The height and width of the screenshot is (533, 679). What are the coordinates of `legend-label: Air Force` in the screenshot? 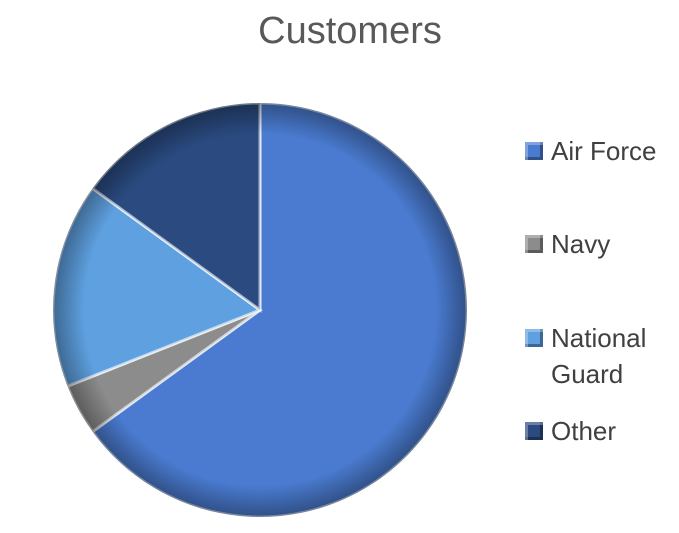 It's located at (604, 151).